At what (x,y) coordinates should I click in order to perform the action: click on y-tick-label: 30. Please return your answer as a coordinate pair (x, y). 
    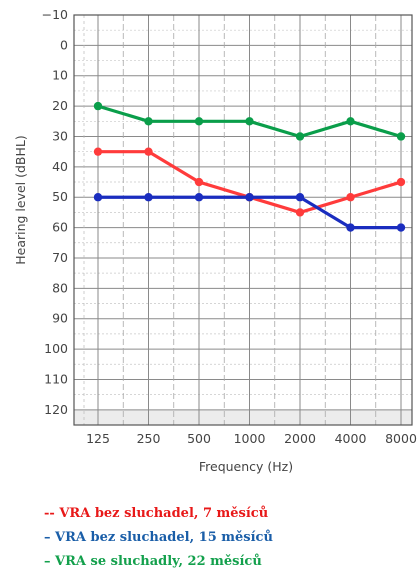
    Looking at the image, I should click on (60, 135).